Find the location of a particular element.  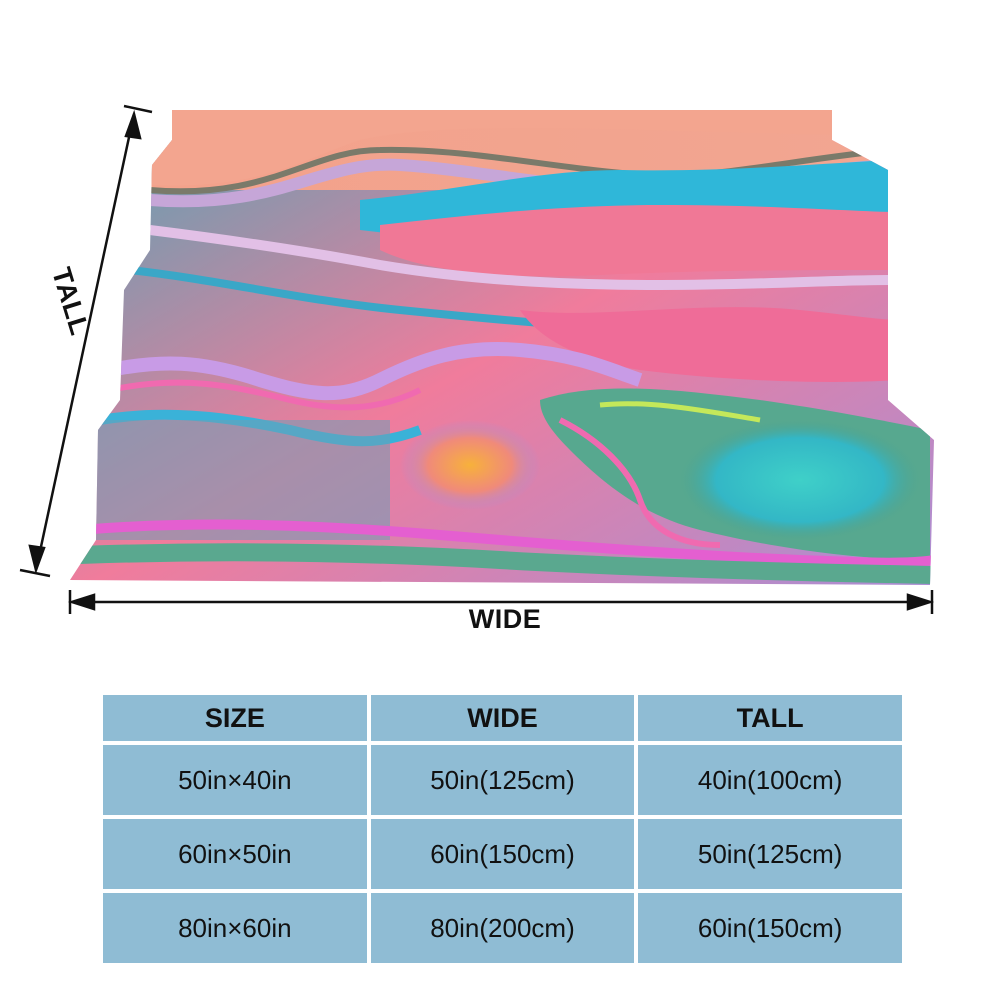

header-tall: TALL is located at coordinates (770, 718).